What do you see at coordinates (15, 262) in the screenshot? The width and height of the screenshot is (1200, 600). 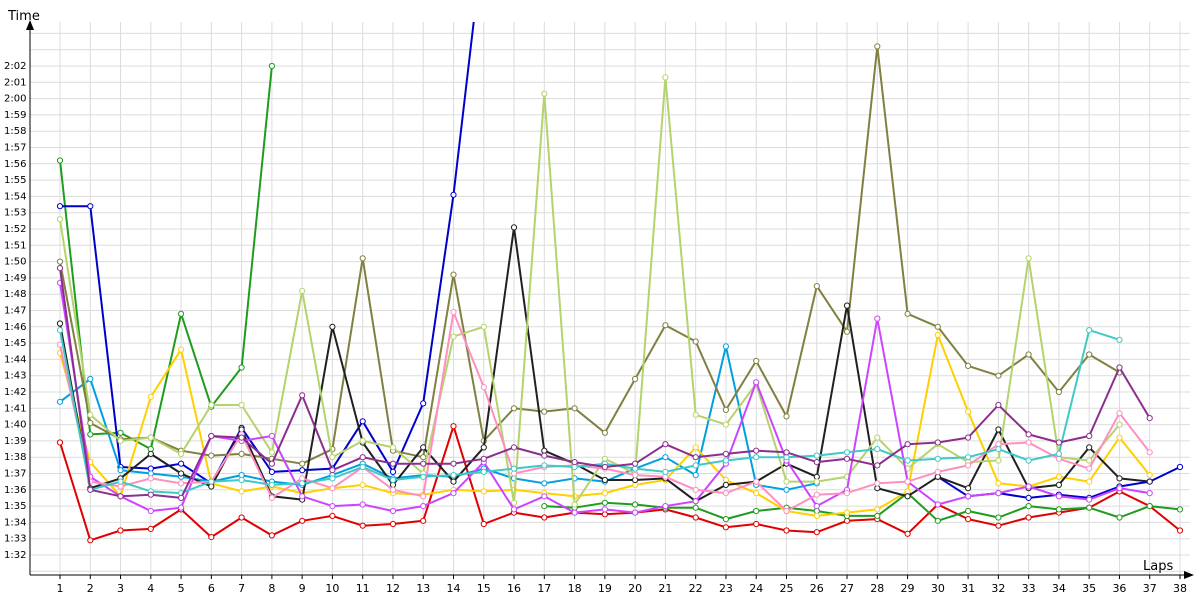 I see `y-tick-label: 1:50` at bounding box center [15, 262].